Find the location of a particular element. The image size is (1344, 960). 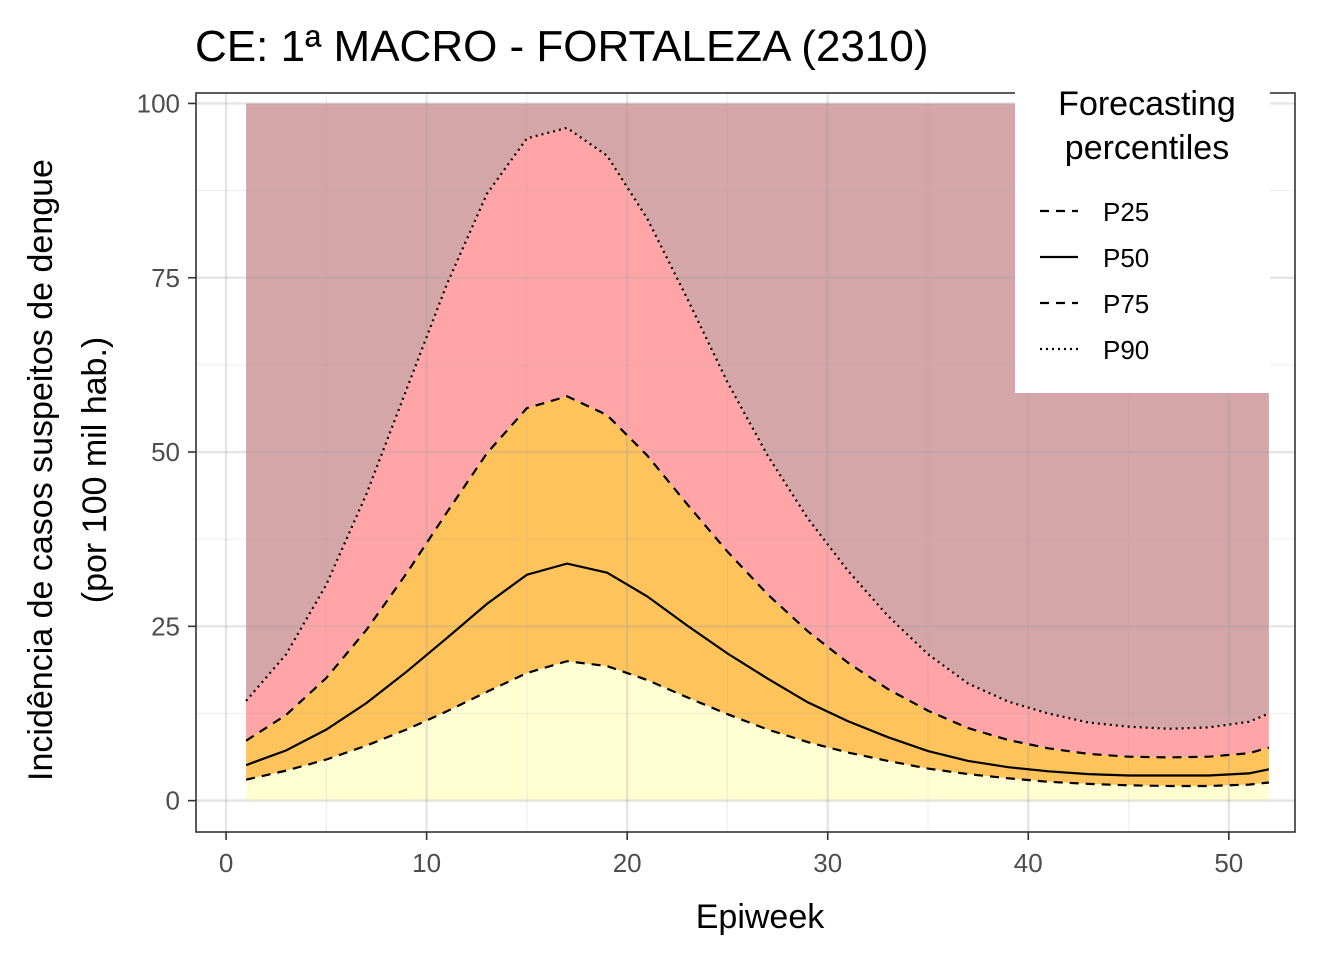

legend-title-line1: Forecasting is located at coordinates (1147, 104).